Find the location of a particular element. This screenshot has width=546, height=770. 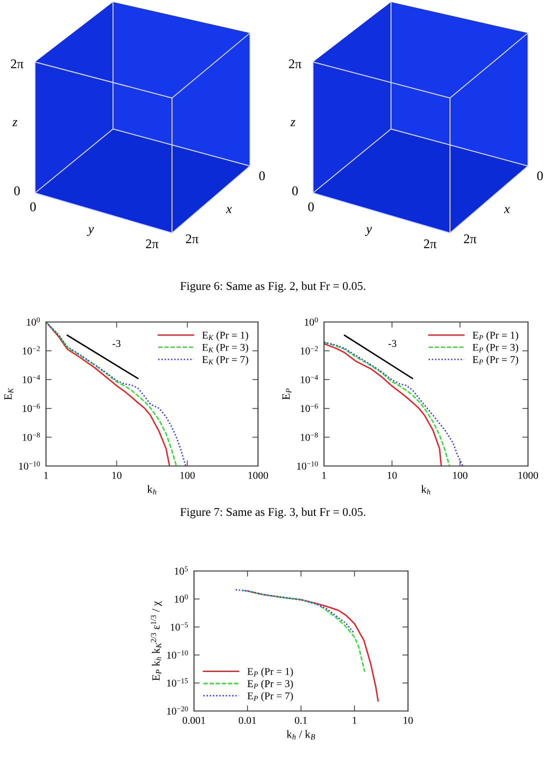

y-tick-label: 10$^{−20}$ is located at coordinates (177, 710).